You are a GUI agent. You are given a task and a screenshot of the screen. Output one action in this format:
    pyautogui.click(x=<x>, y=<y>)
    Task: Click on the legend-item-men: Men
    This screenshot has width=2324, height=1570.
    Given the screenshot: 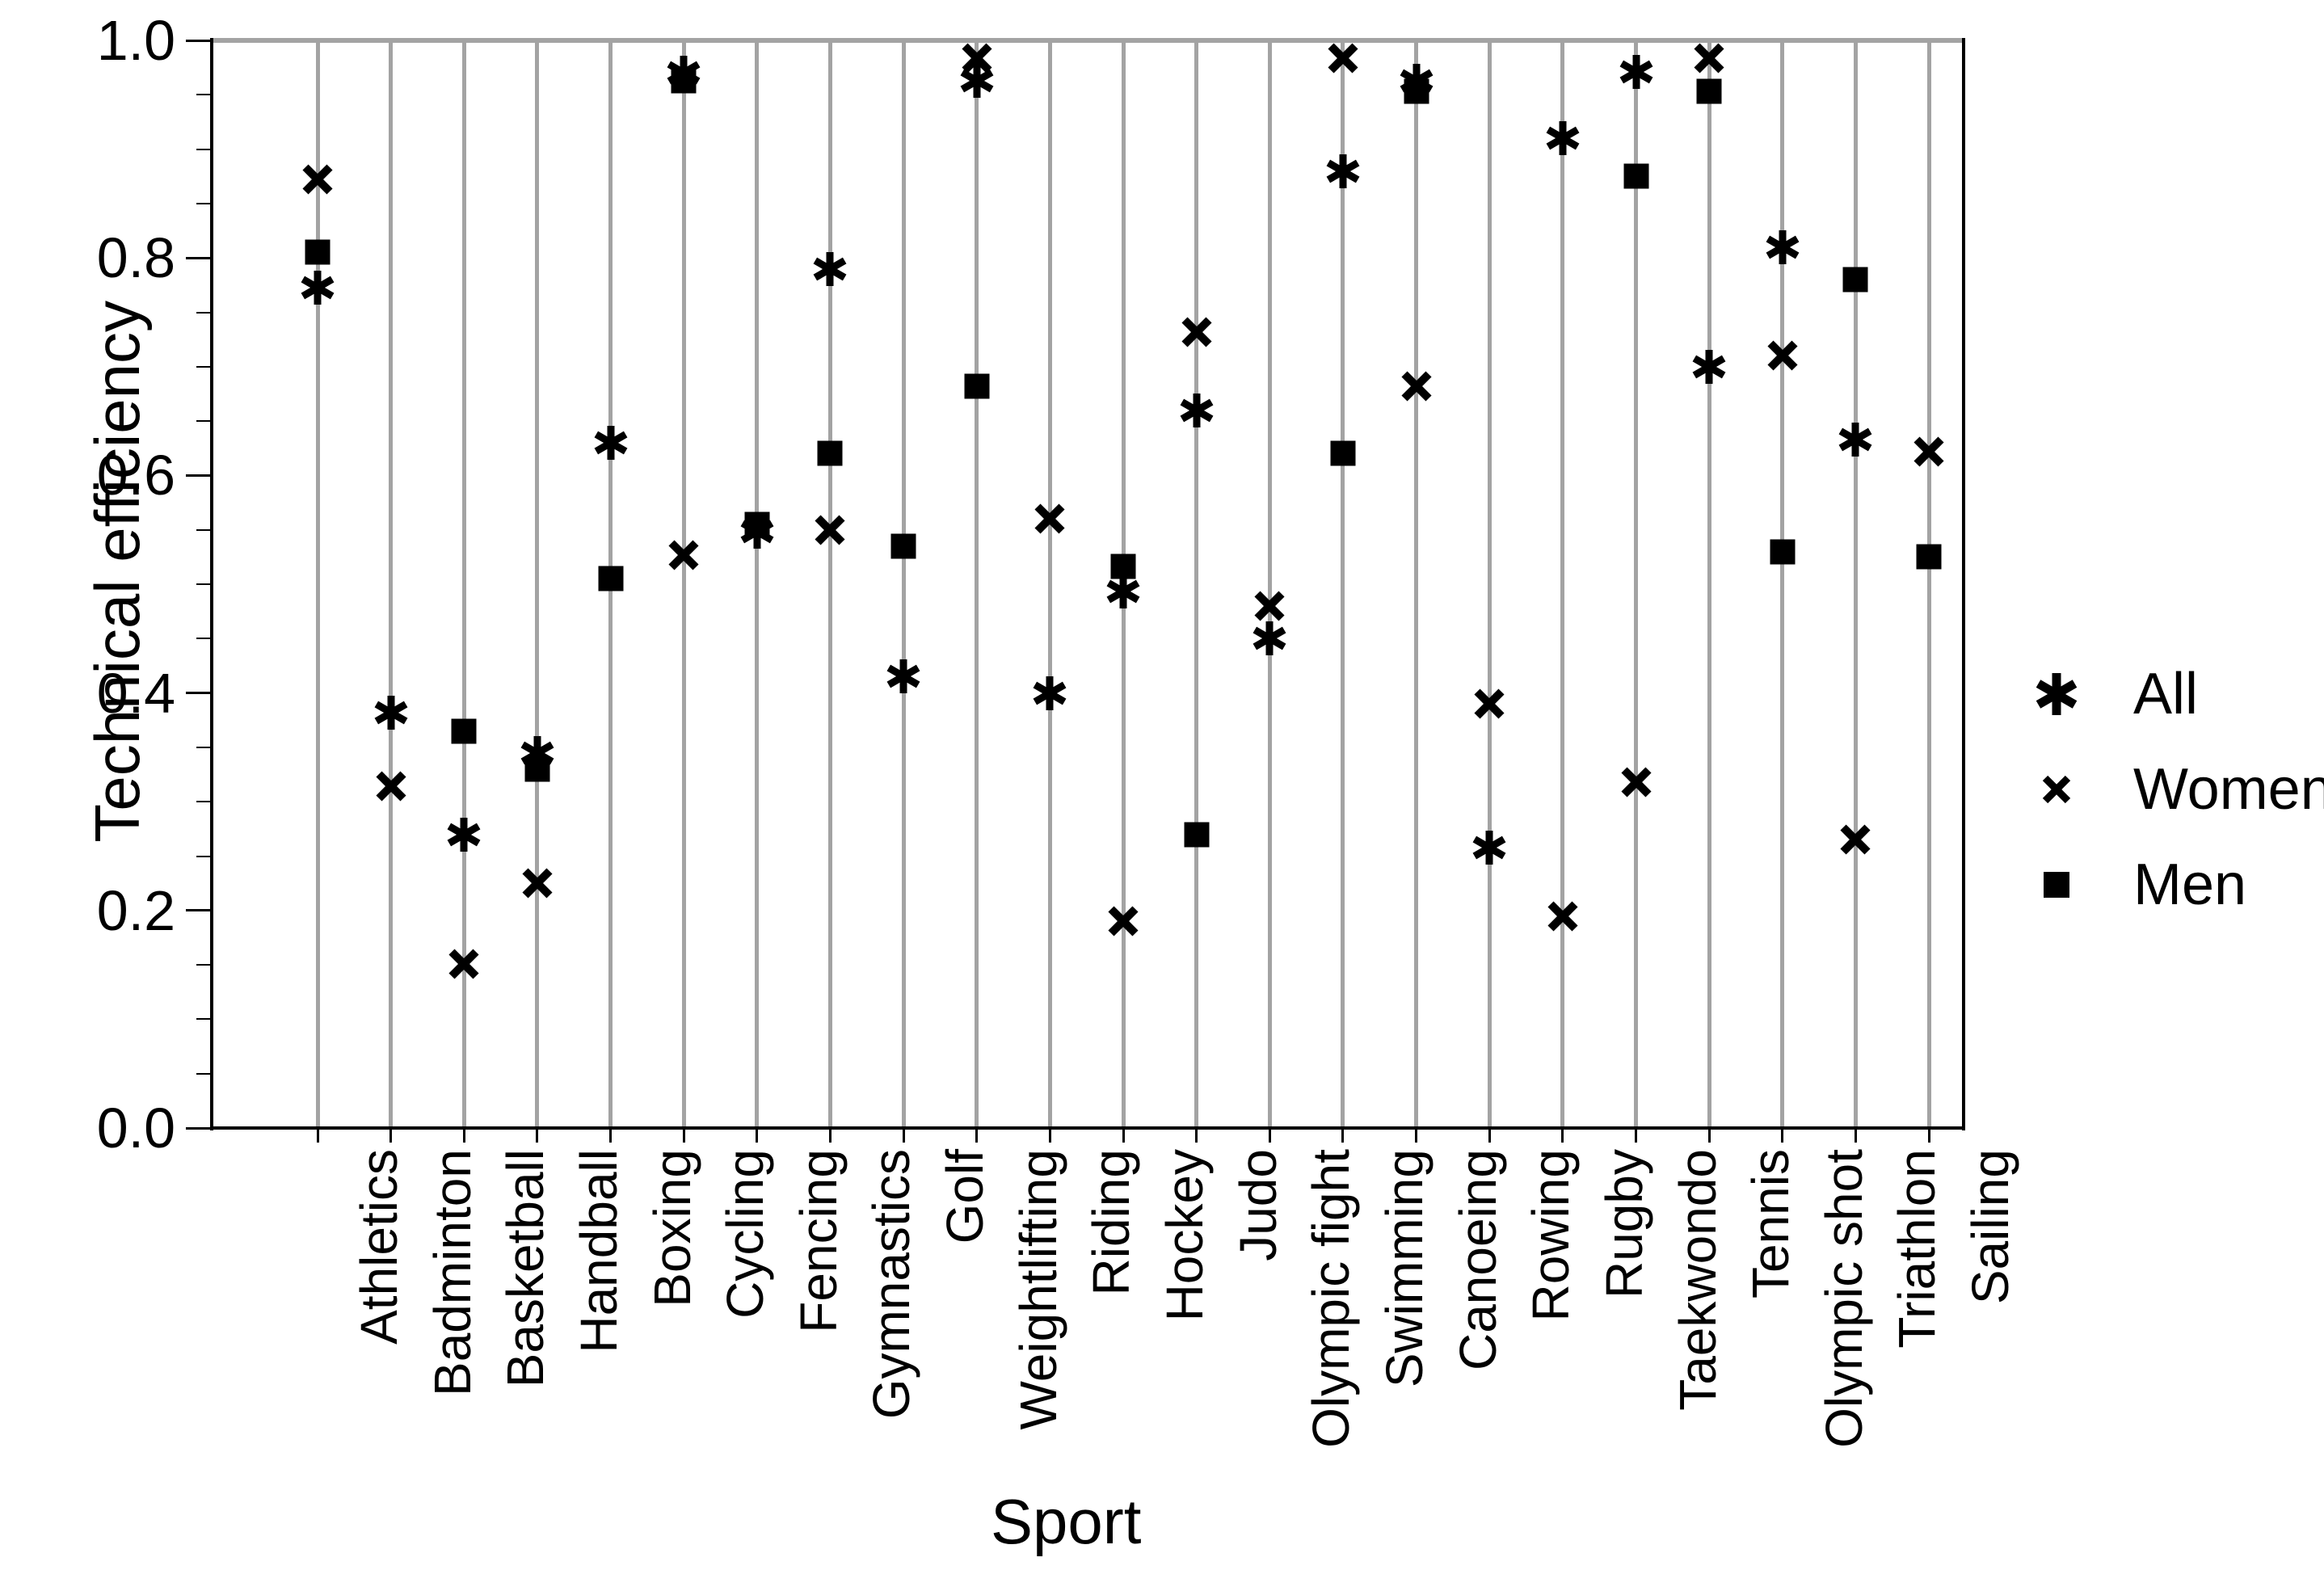 What is the action you would take?
    pyautogui.click(x=2164, y=884)
    